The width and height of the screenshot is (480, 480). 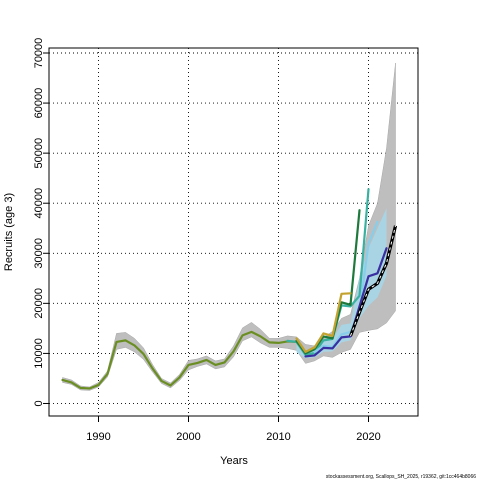 What do you see at coordinates (188, 437) in the screenshot?
I see `x-tick-label: 2000` at bounding box center [188, 437].